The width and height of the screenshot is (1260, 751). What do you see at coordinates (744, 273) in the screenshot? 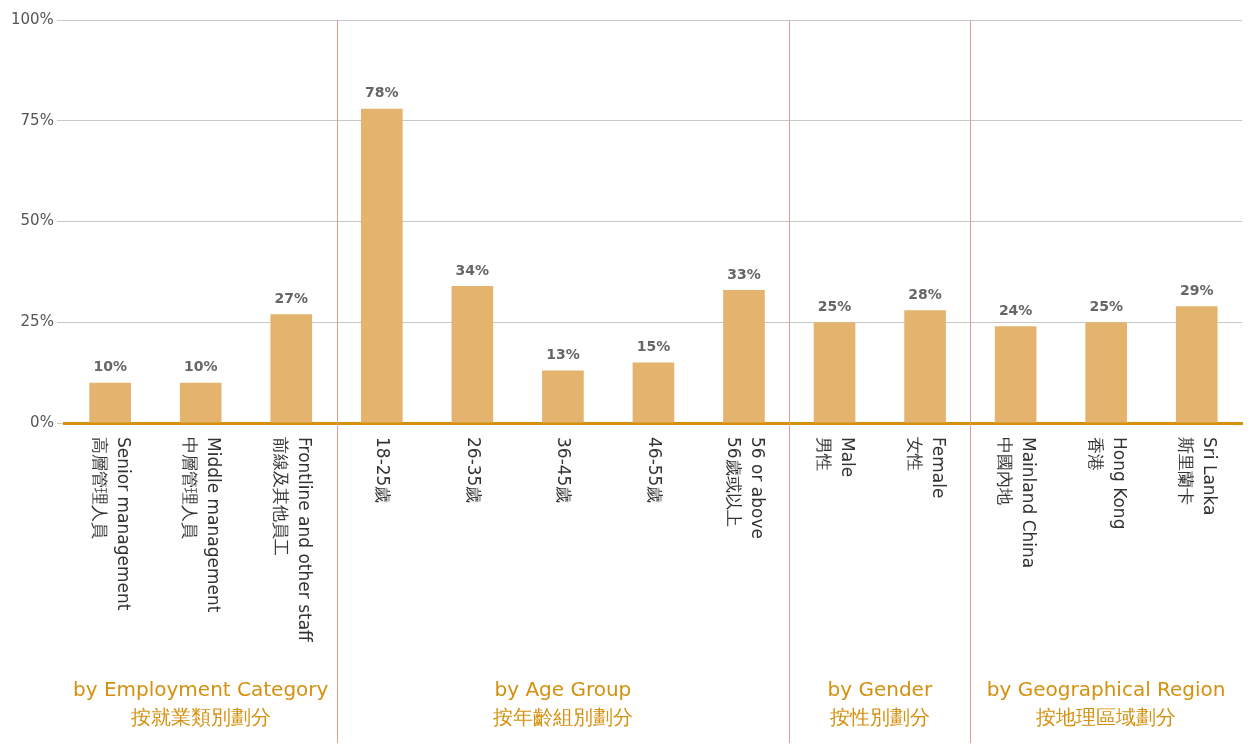
I see `data-label: 33%` at bounding box center [744, 273].